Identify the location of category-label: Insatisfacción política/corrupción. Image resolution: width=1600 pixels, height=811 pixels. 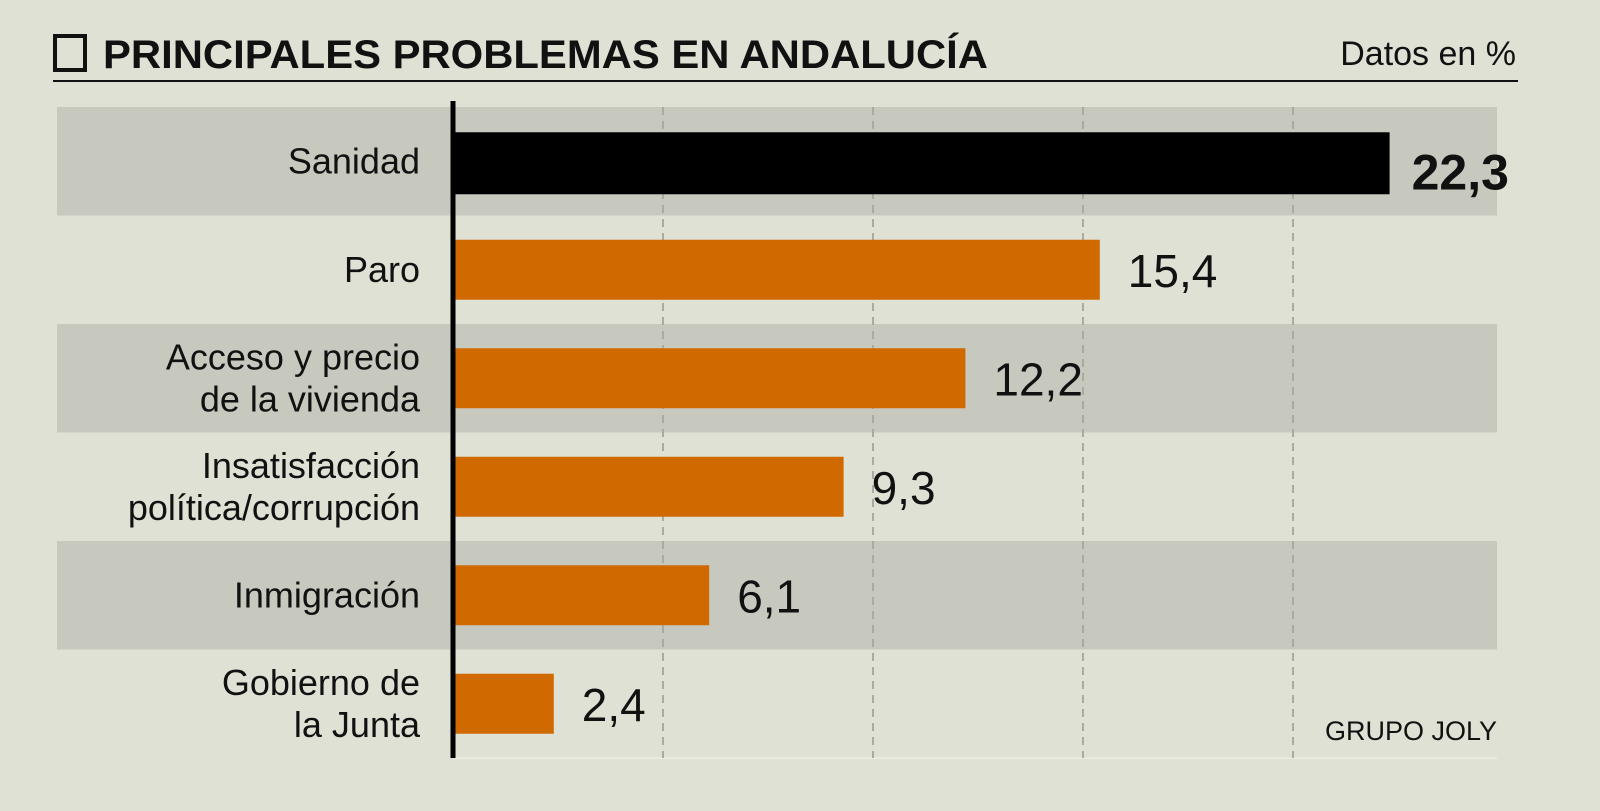
(274, 486).